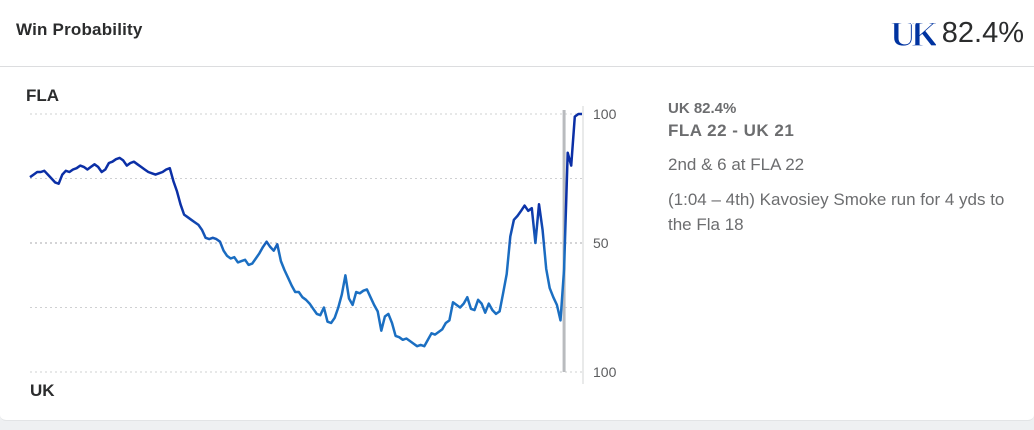  What do you see at coordinates (982, 32) in the screenshot?
I see `probability-value: 82.4%` at bounding box center [982, 32].